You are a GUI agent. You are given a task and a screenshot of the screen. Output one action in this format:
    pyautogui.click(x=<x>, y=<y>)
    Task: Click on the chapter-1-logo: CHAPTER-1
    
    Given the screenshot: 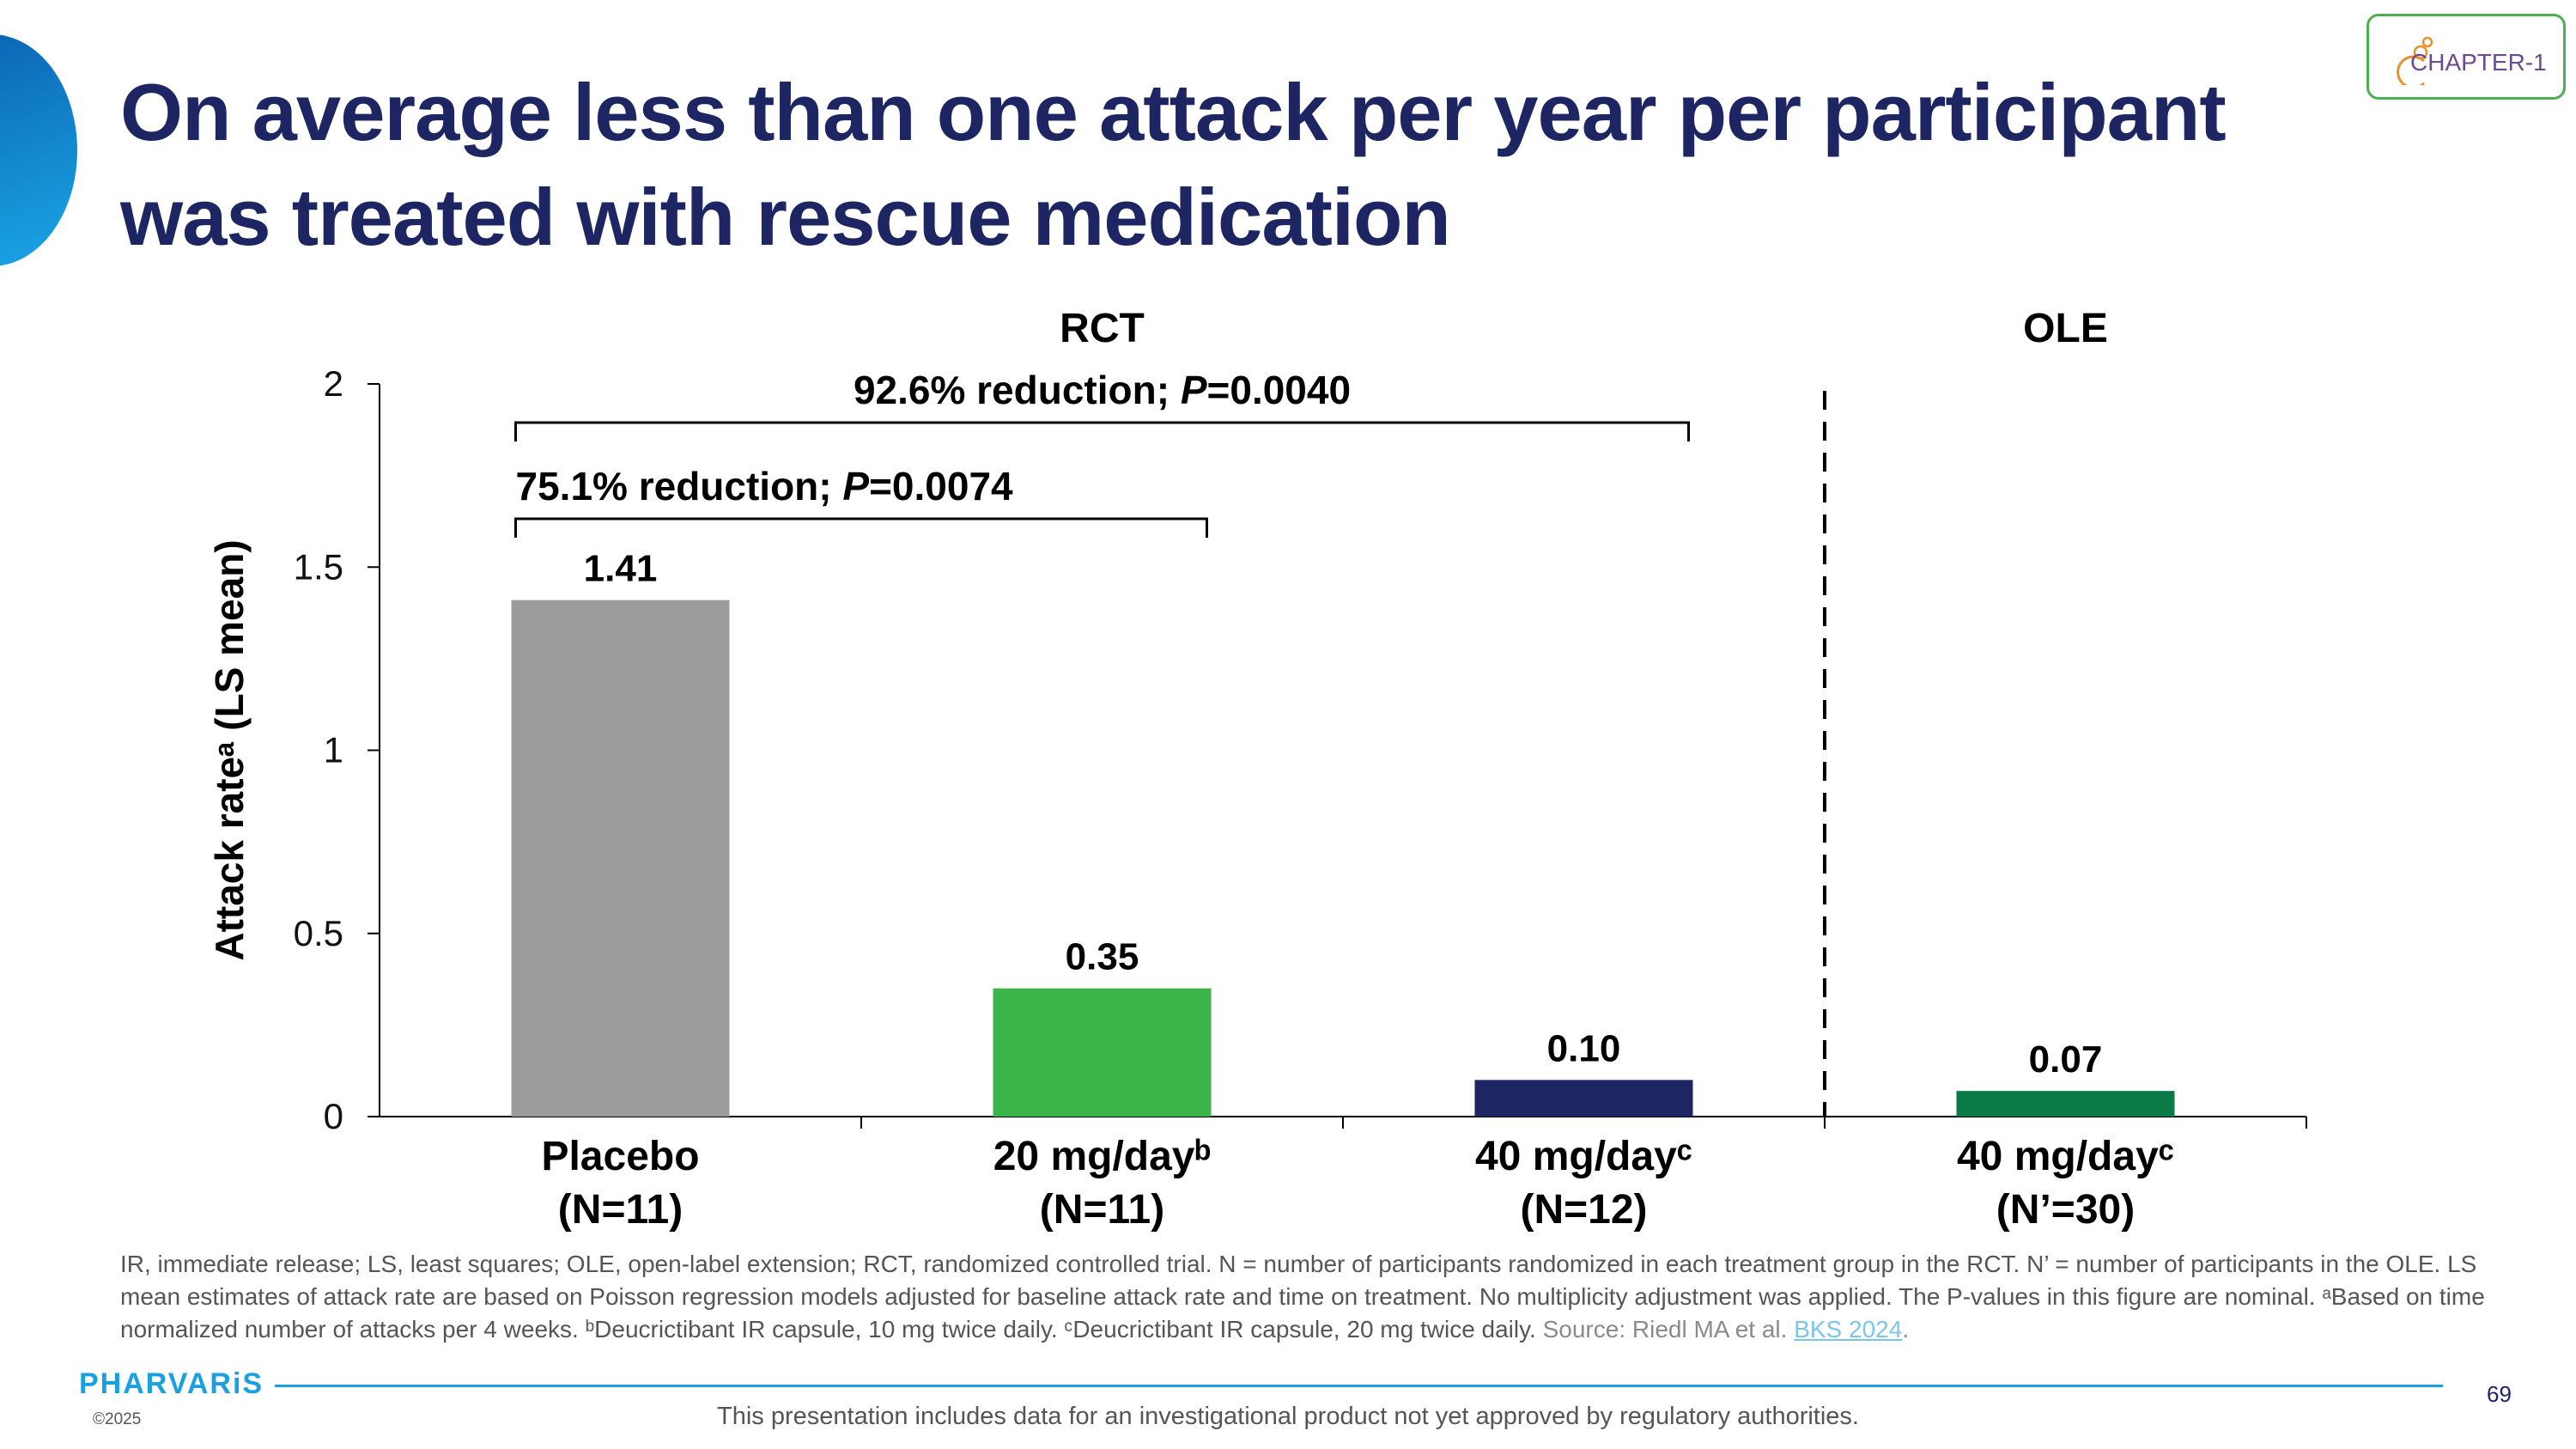 What is the action you would take?
    pyautogui.click(x=2466, y=57)
    